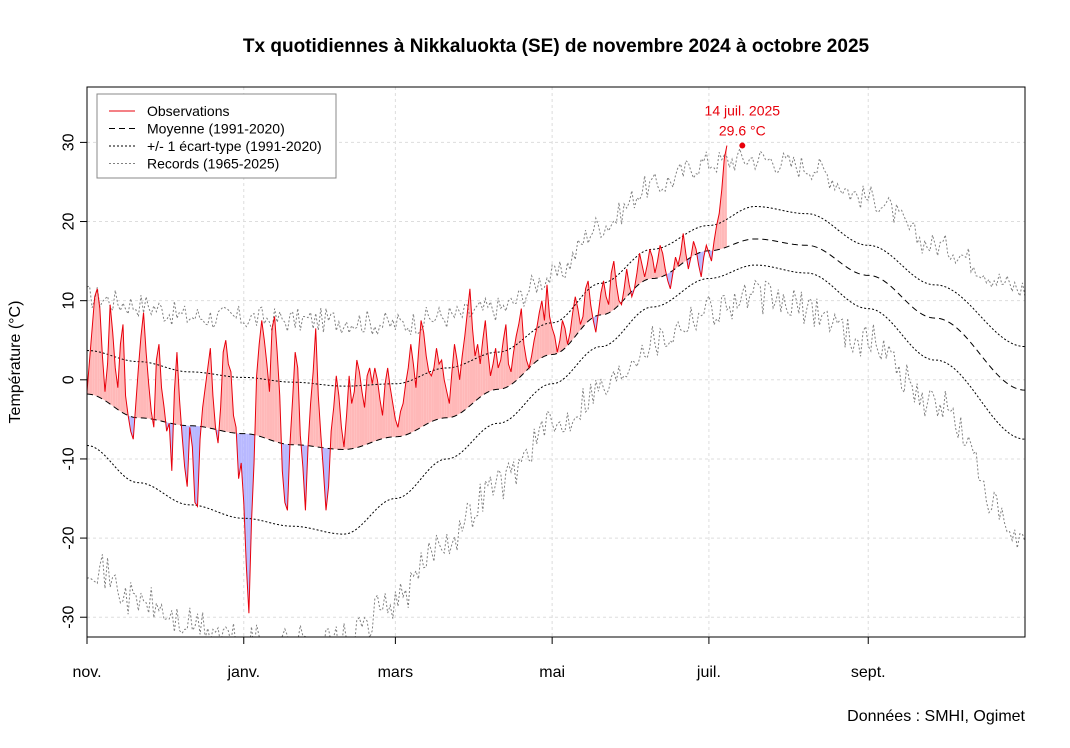 This screenshot has width=1070, height=748. Describe the element at coordinates (188, 111) in the screenshot. I see `legend-label: Observations` at that location.